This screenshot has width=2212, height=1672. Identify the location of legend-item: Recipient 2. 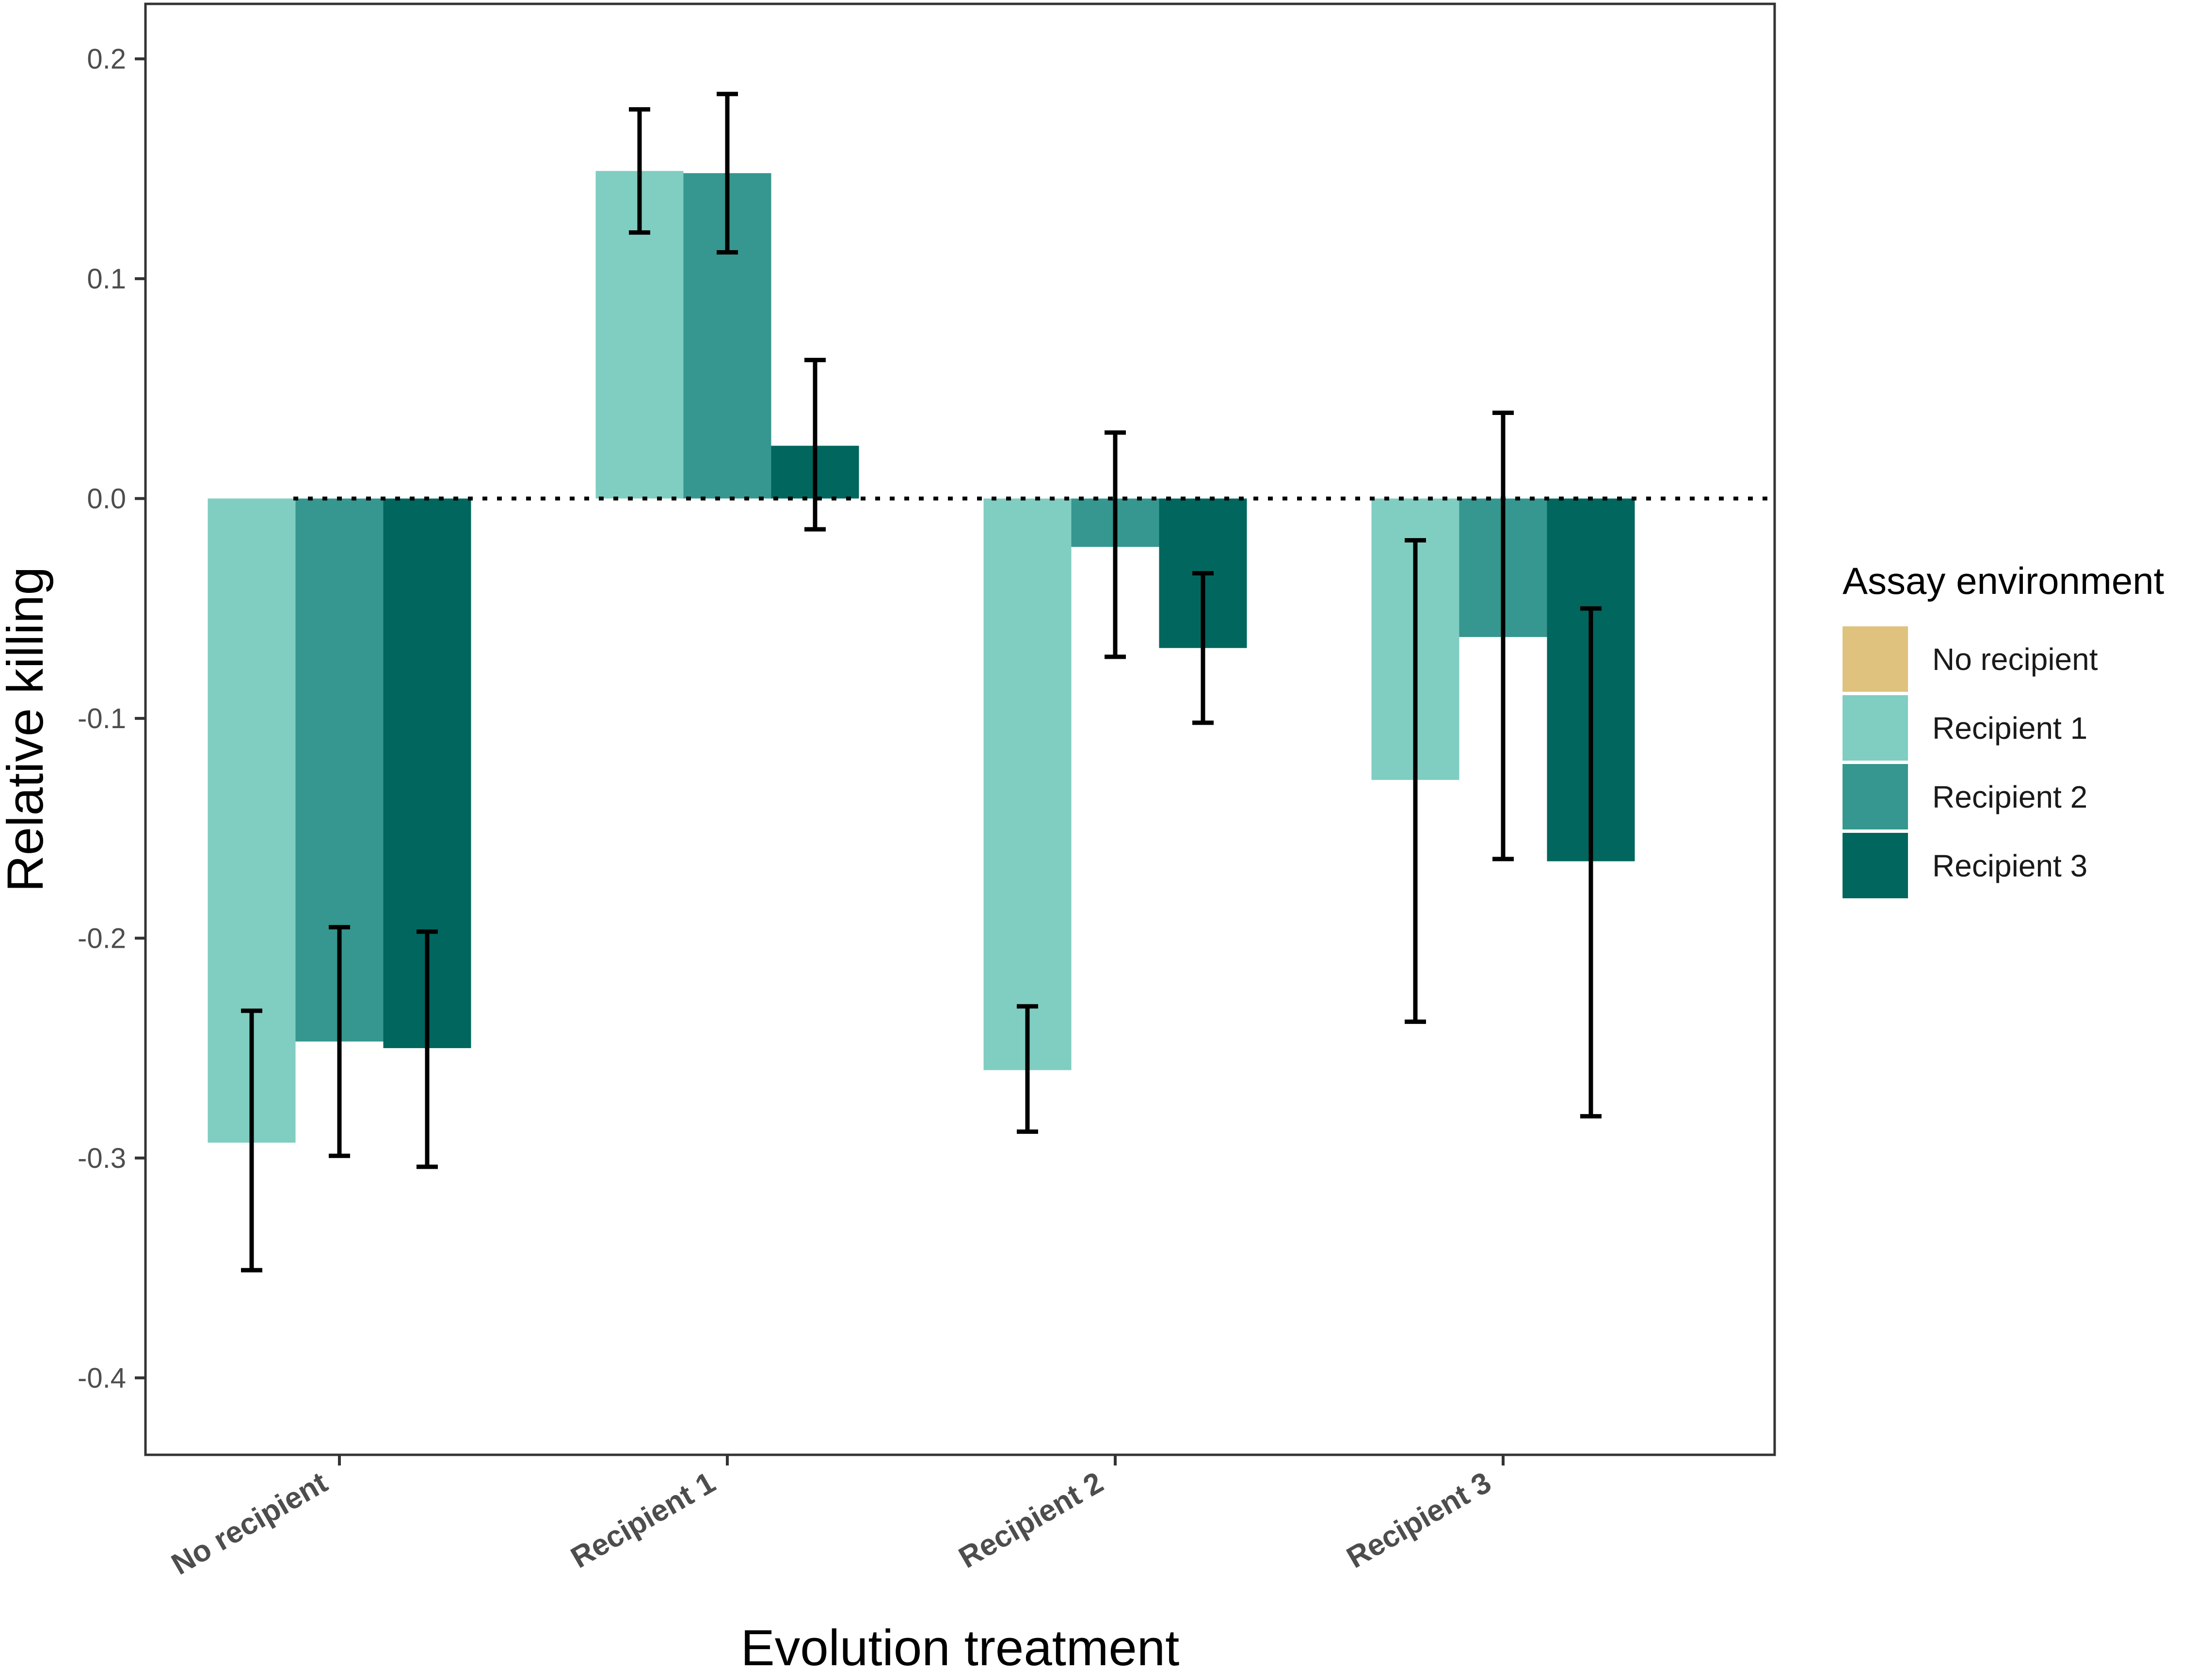
(1965, 796).